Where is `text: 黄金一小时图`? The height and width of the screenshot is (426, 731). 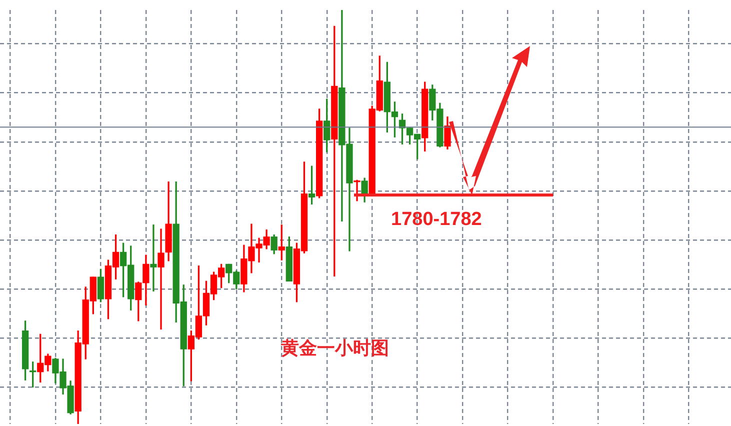
text: 黄金一小时图 is located at coordinates (335, 348).